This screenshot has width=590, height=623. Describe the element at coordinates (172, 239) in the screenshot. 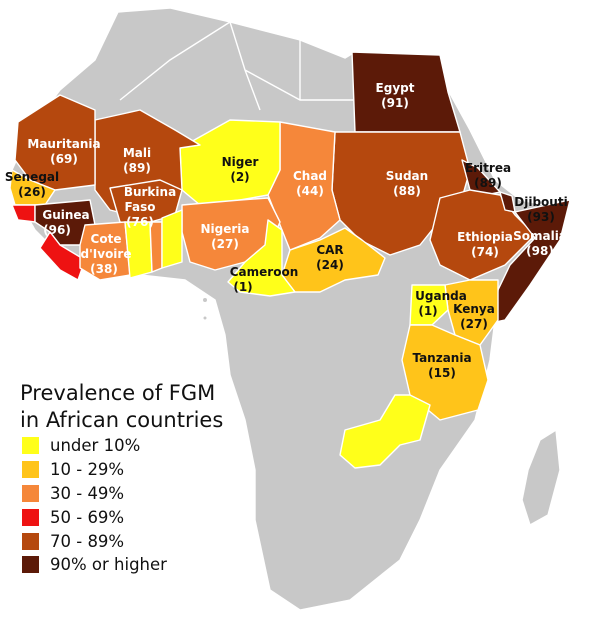

I see `country-benin` at that location.